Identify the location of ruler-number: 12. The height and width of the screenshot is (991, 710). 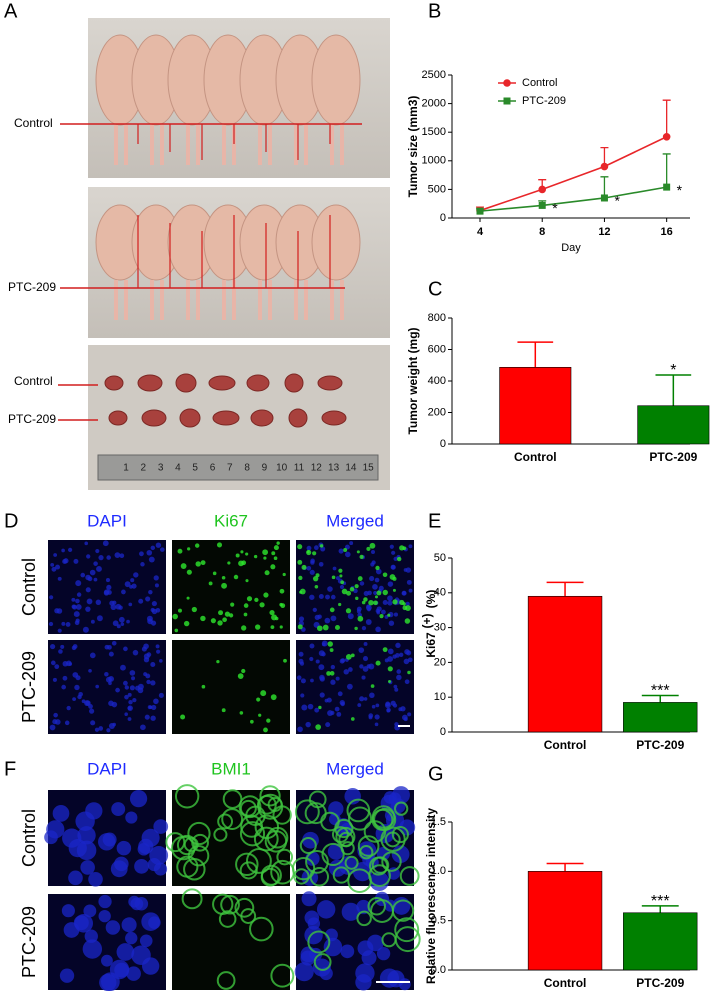
(317, 468).